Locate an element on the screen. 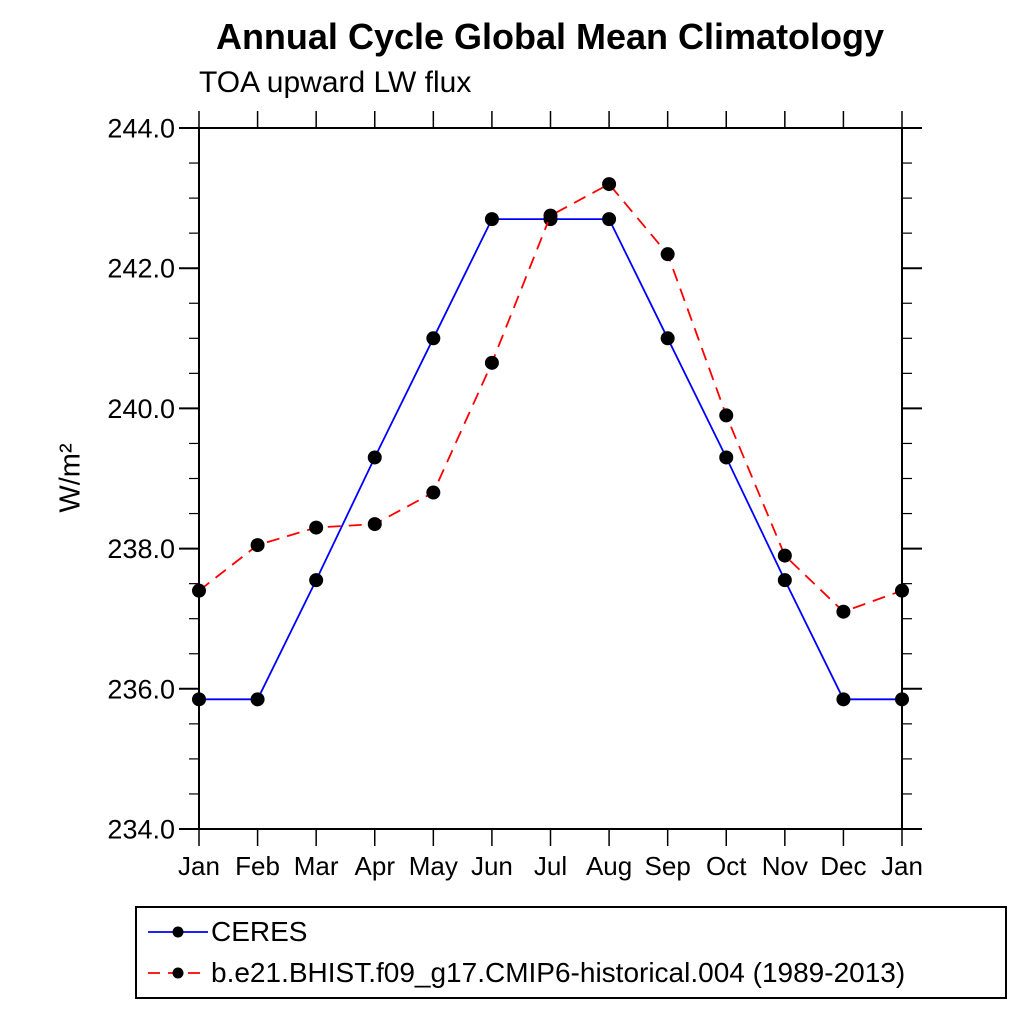 This screenshot has width=1024, height=1024. x-tick-label: Dec is located at coordinates (843, 866).